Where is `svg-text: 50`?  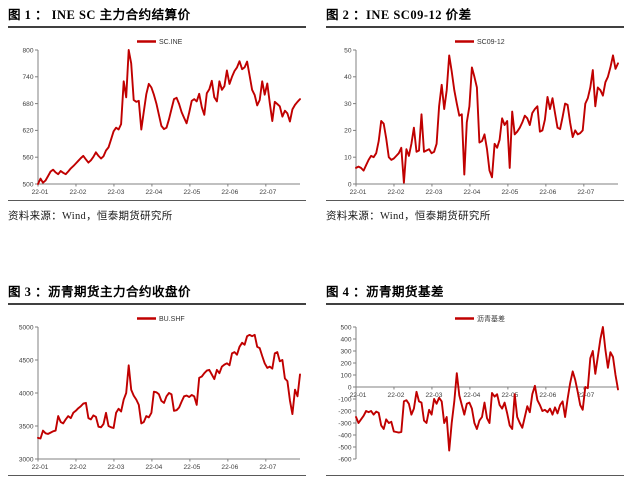 svg-text: 50 is located at coordinates (348, 50).